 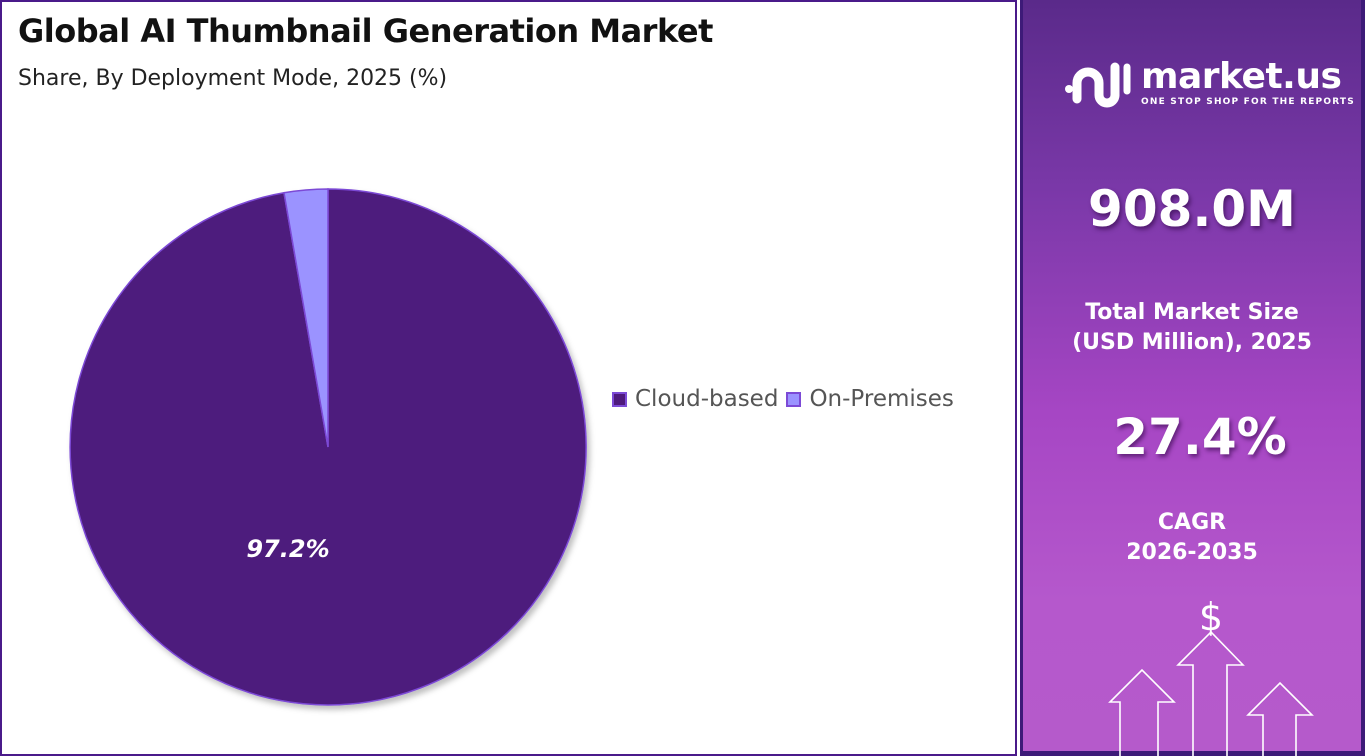 What do you see at coordinates (1211, 675) in the screenshot?
I see `growth-arrows-dollar-icon: $` at bounding box center [1211, 675].